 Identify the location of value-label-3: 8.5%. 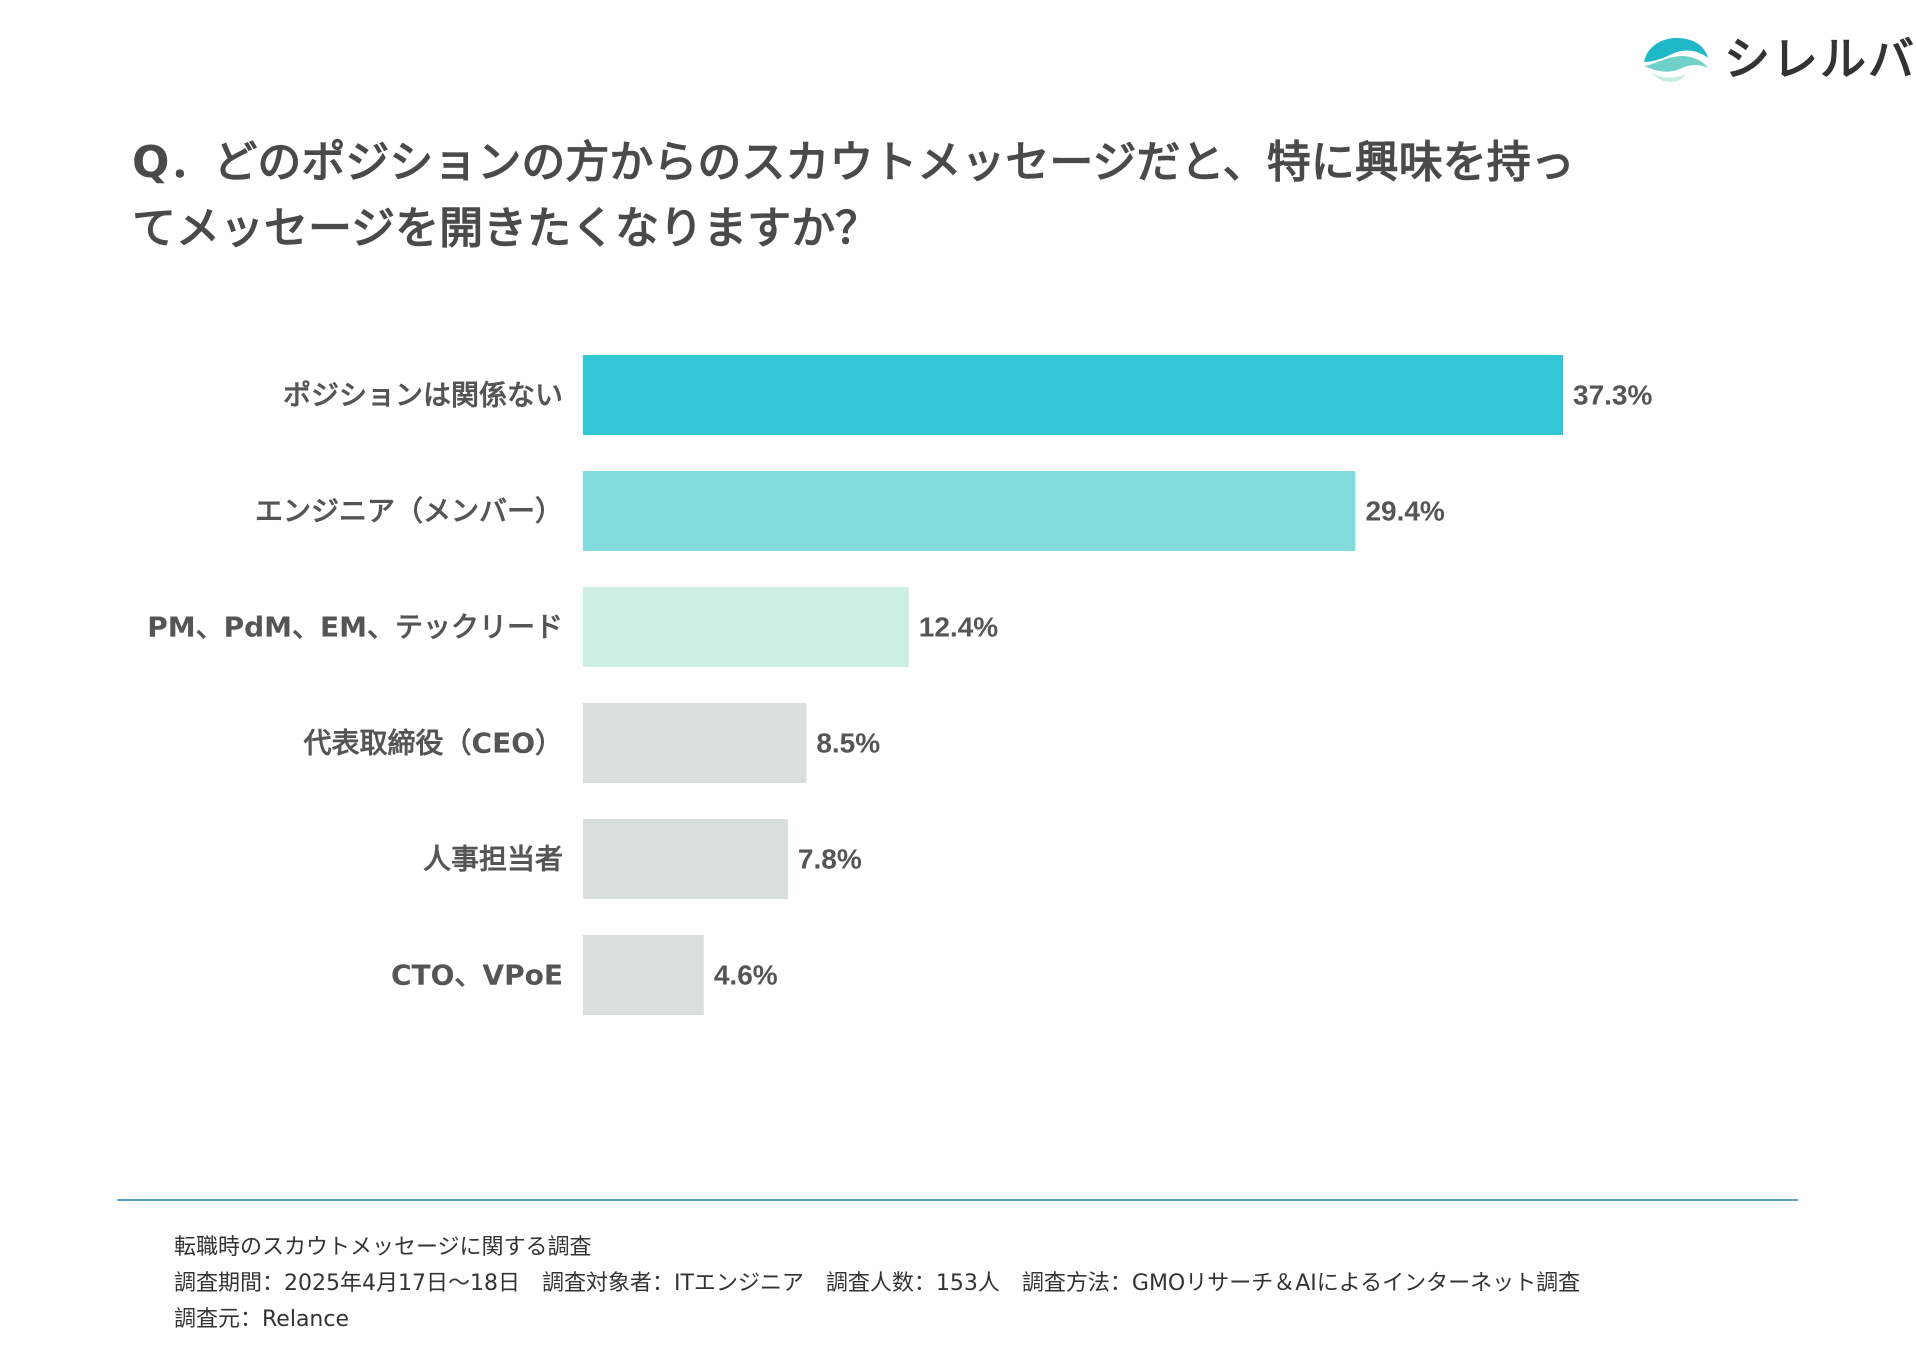
(848, 743).